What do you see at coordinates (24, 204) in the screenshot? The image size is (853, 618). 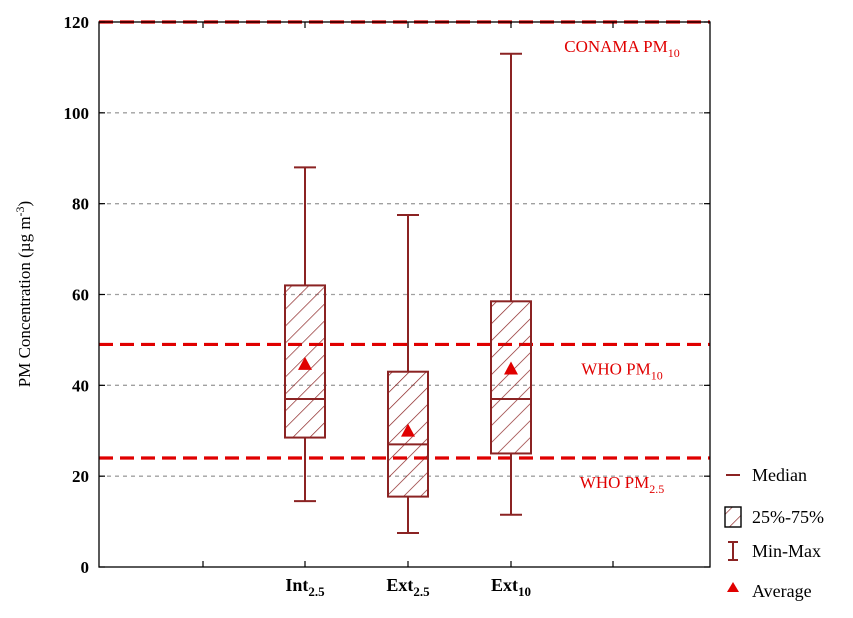 I see `y-axis-label-end: )` at bounding box center [24, 204].